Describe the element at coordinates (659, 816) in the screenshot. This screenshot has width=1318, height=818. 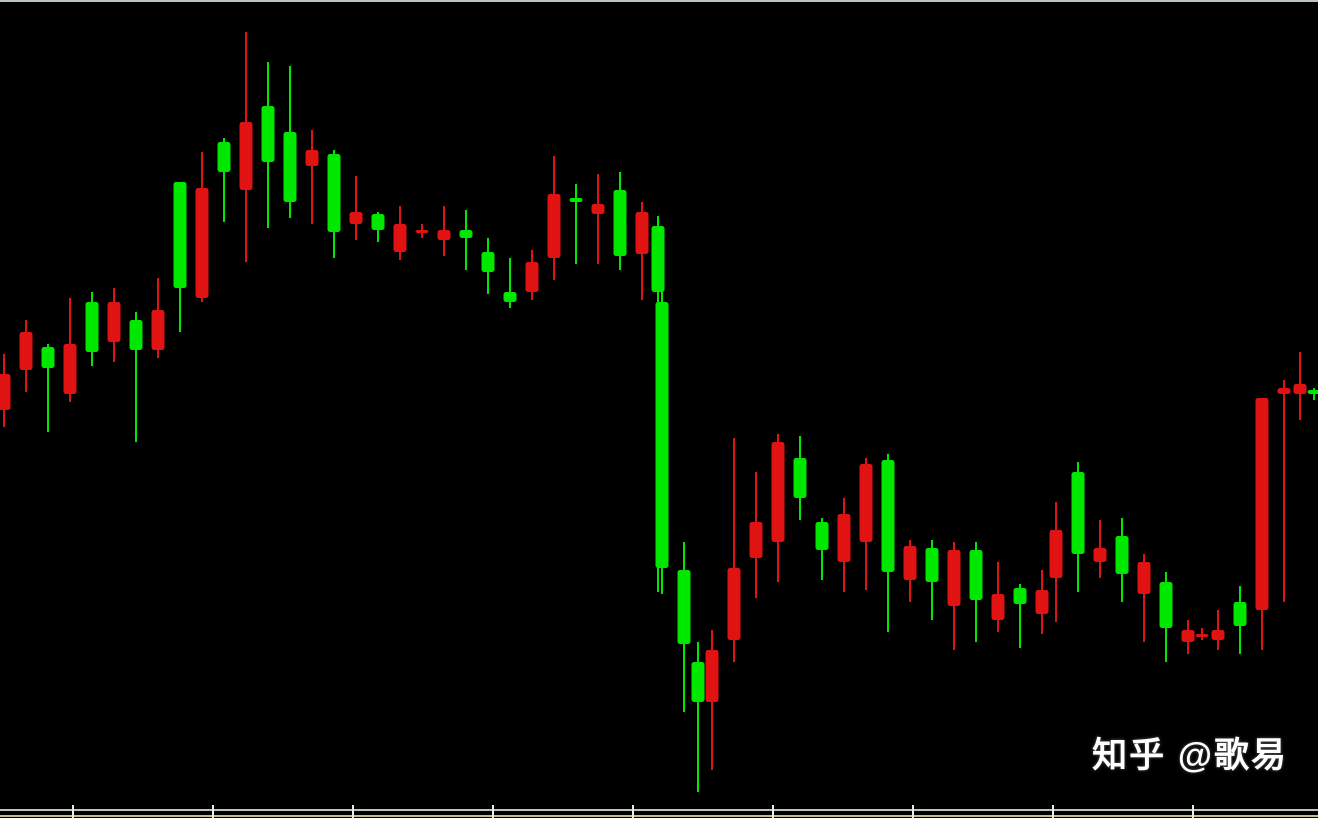
I see `x-axis-line-secondary` at that location.